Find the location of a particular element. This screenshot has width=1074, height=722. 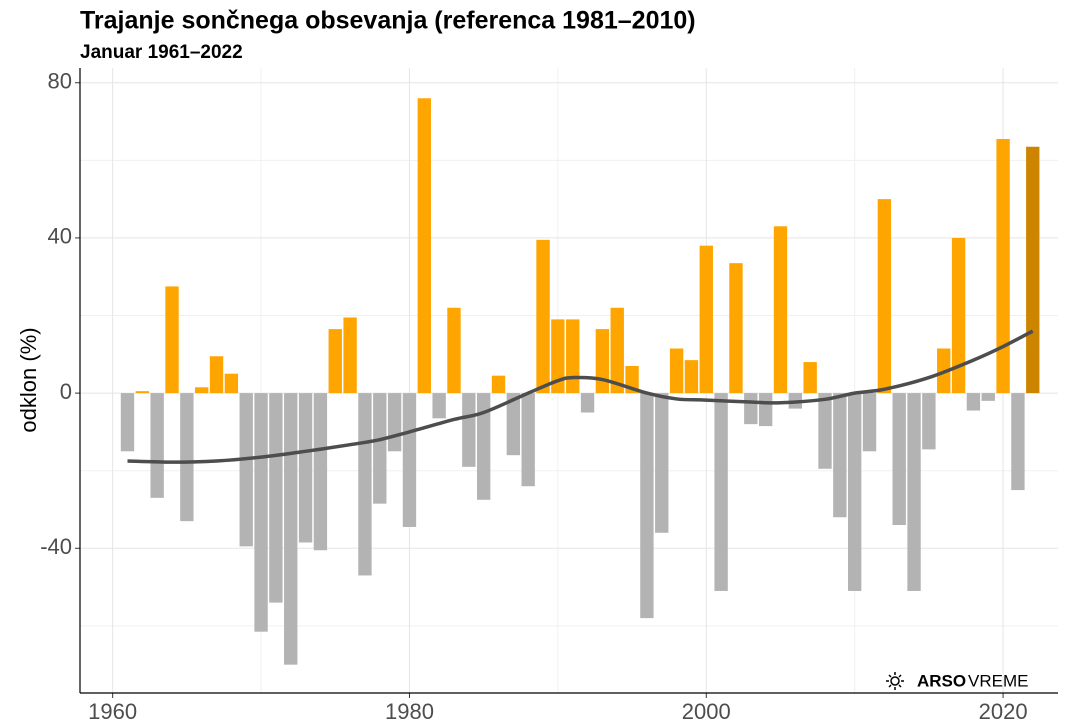

y-tick-label: 80 is located at coordinates (60, 81).